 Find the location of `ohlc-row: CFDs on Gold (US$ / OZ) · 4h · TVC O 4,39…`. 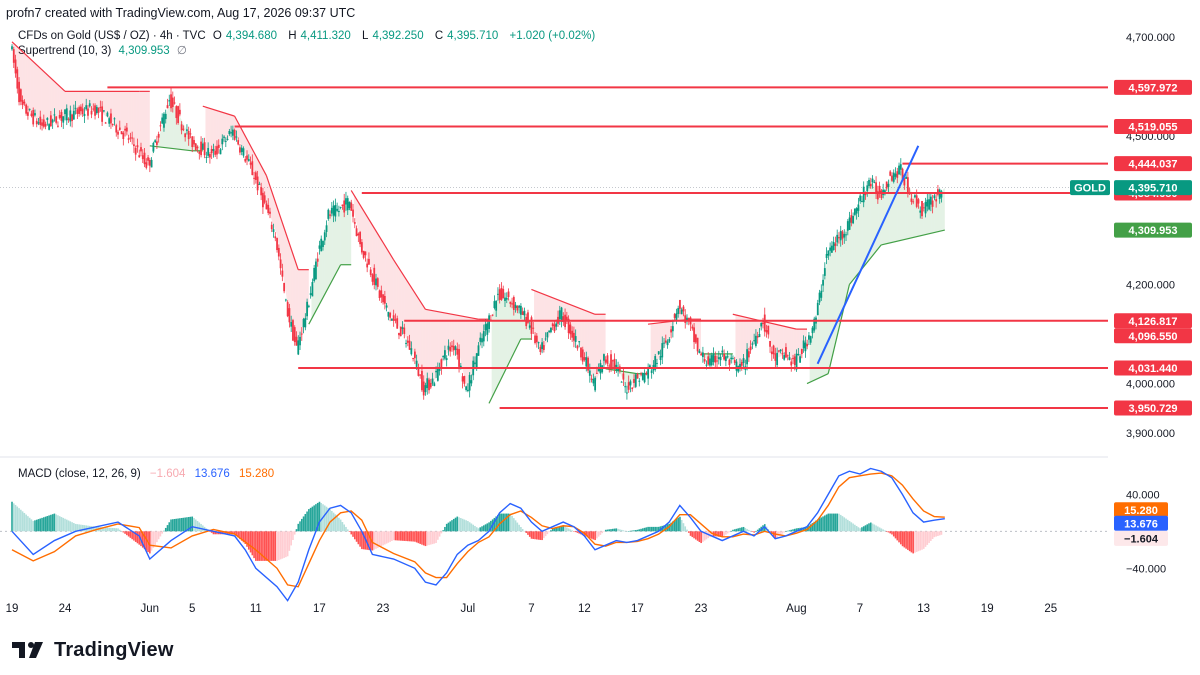

ohlc-row: CFDs on Gold (US$ / OZ) · 4h · TVC O 4,39… is located at coordinates (308, 36).